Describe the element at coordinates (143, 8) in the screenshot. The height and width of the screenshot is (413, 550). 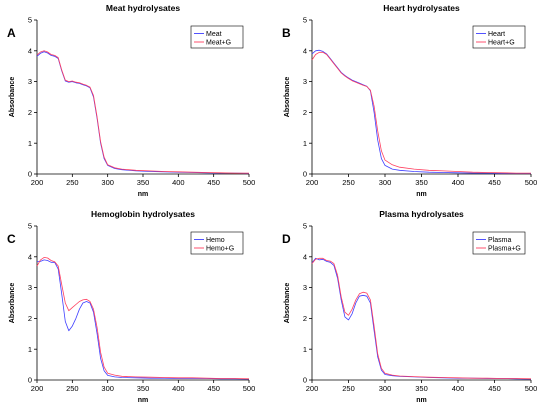
I see `chart-title: Meat hydrolysates` at that location.